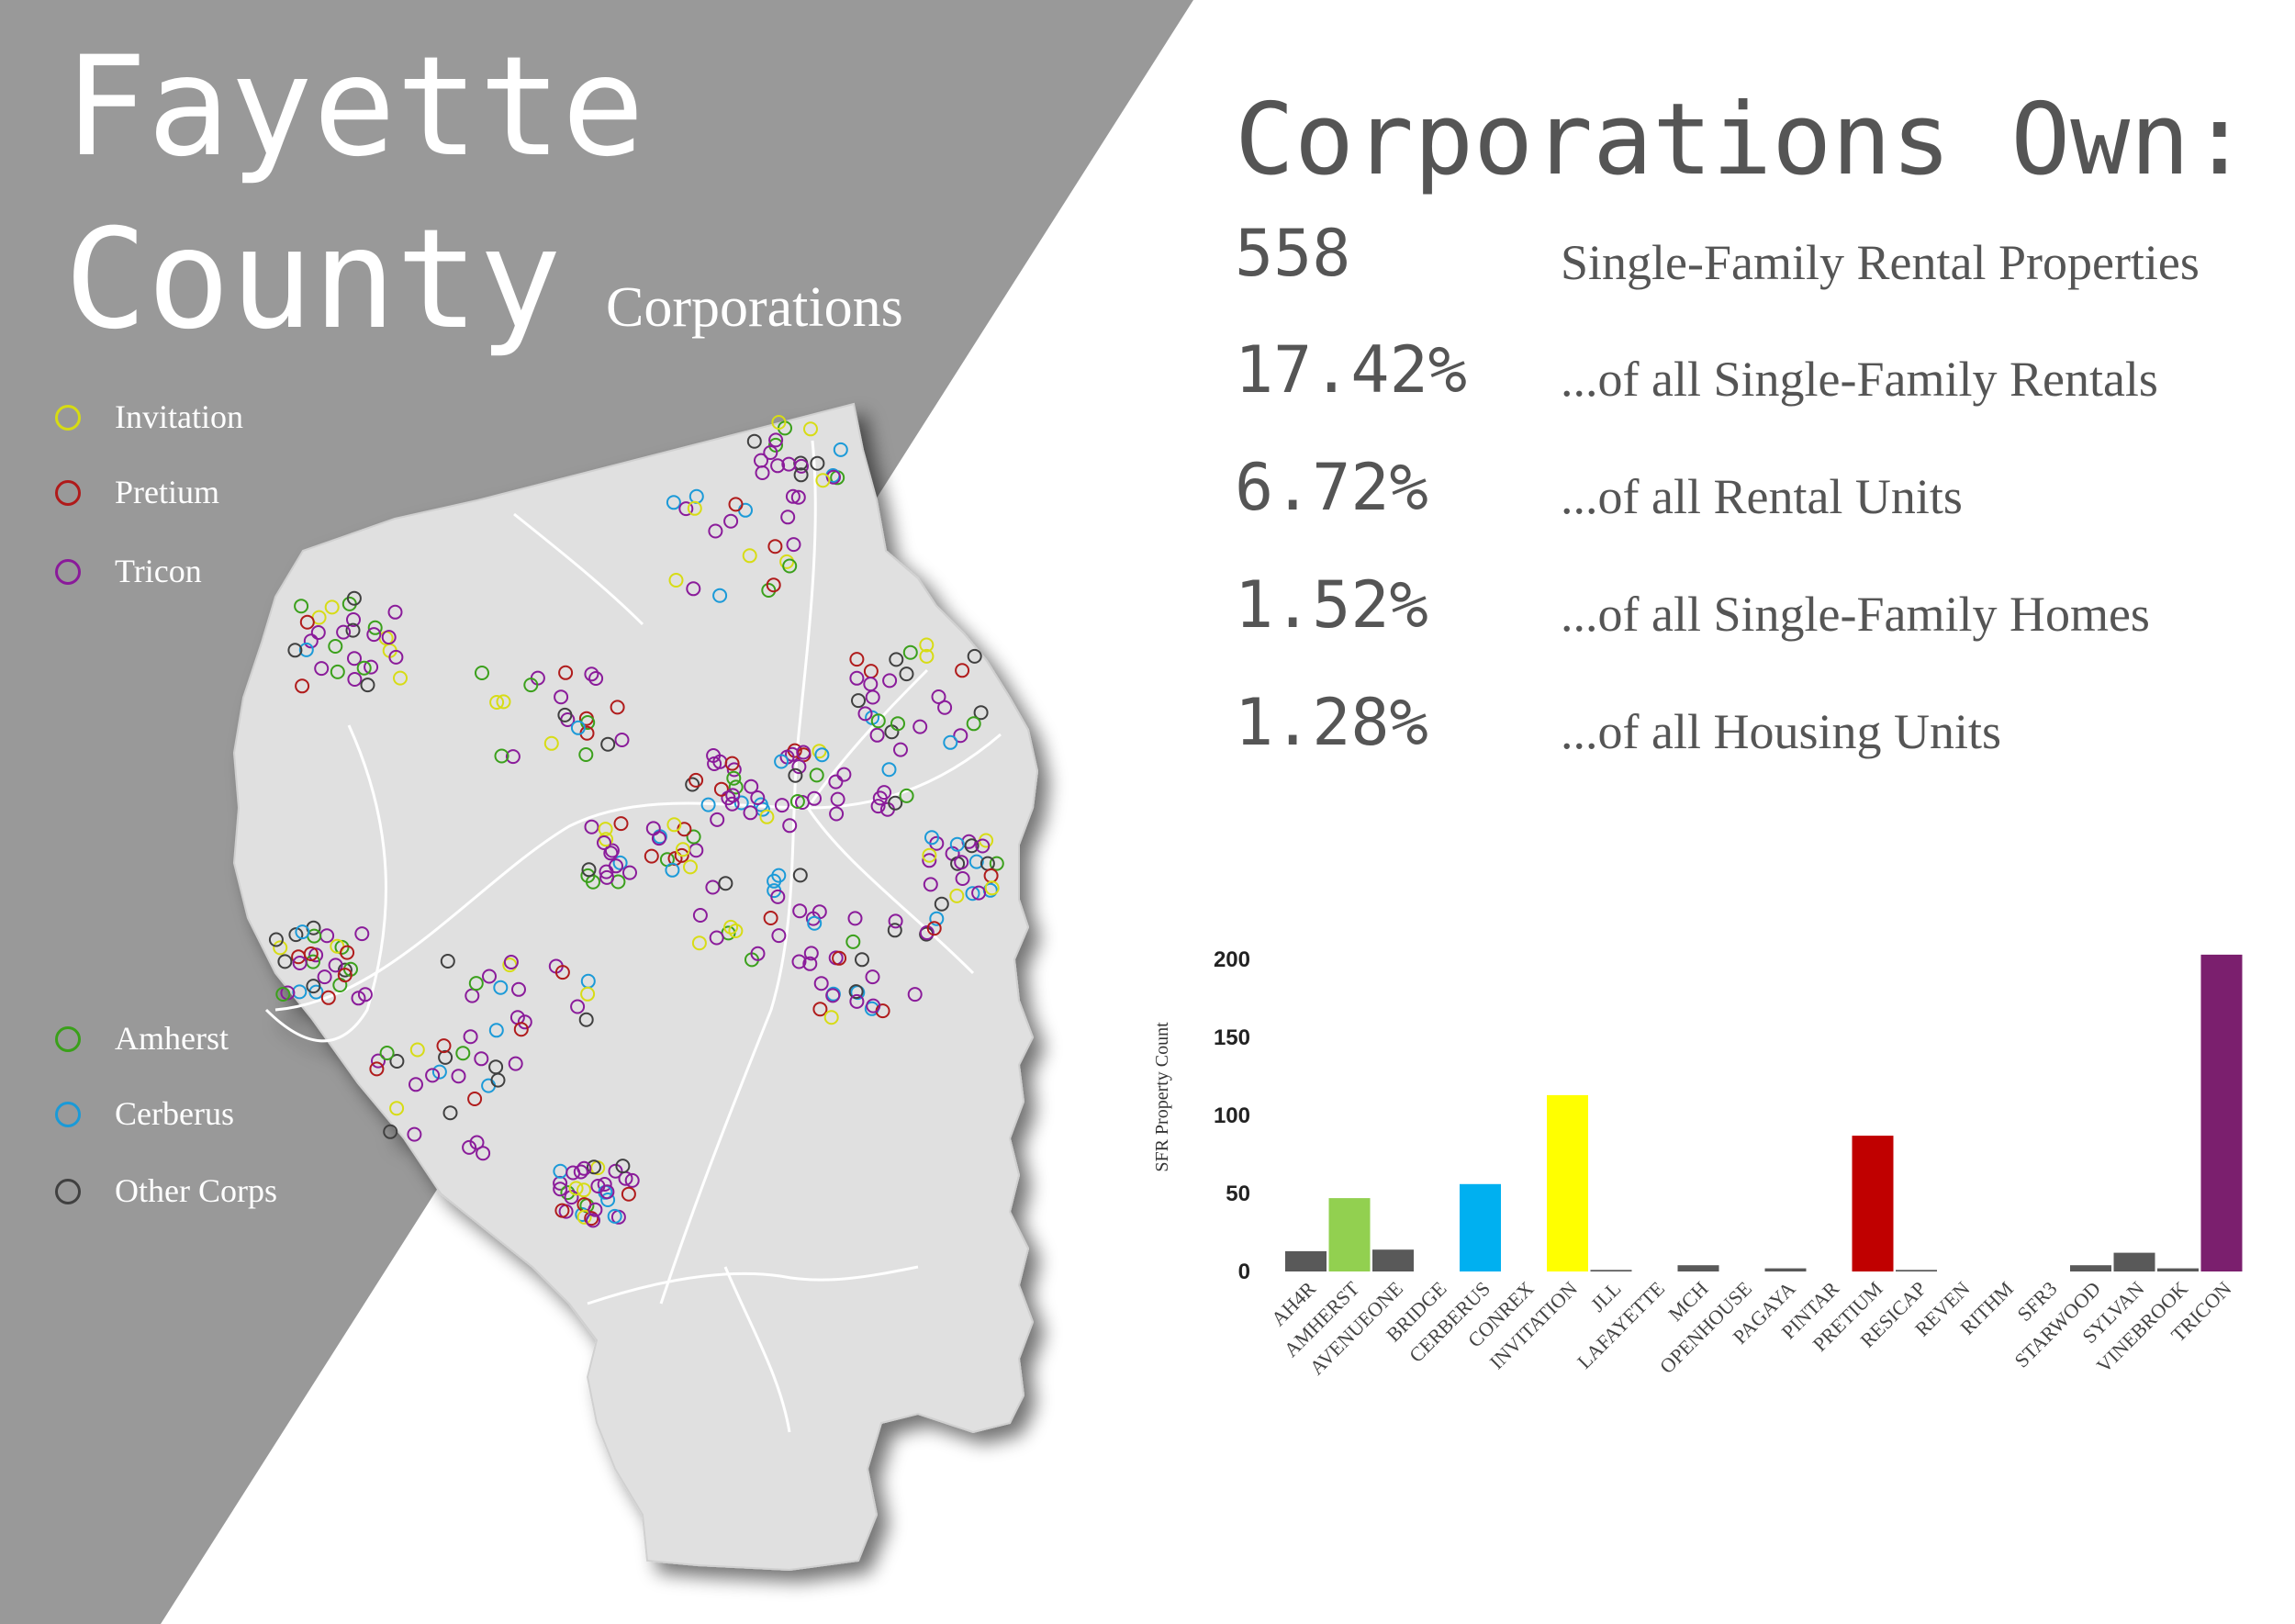 The width and height of the screenshot is (2295, 1624). Describe the element at coordinates (1567, 1182) in the screenshot. I see `bar-invitation` at that location.